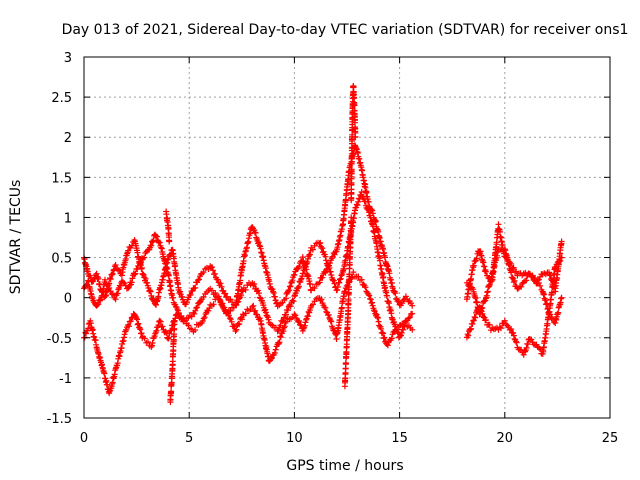 Image resolution: width=640 pixels, height=480 pixels. I want to click on y-tick-label: 1, so click(68, 218).